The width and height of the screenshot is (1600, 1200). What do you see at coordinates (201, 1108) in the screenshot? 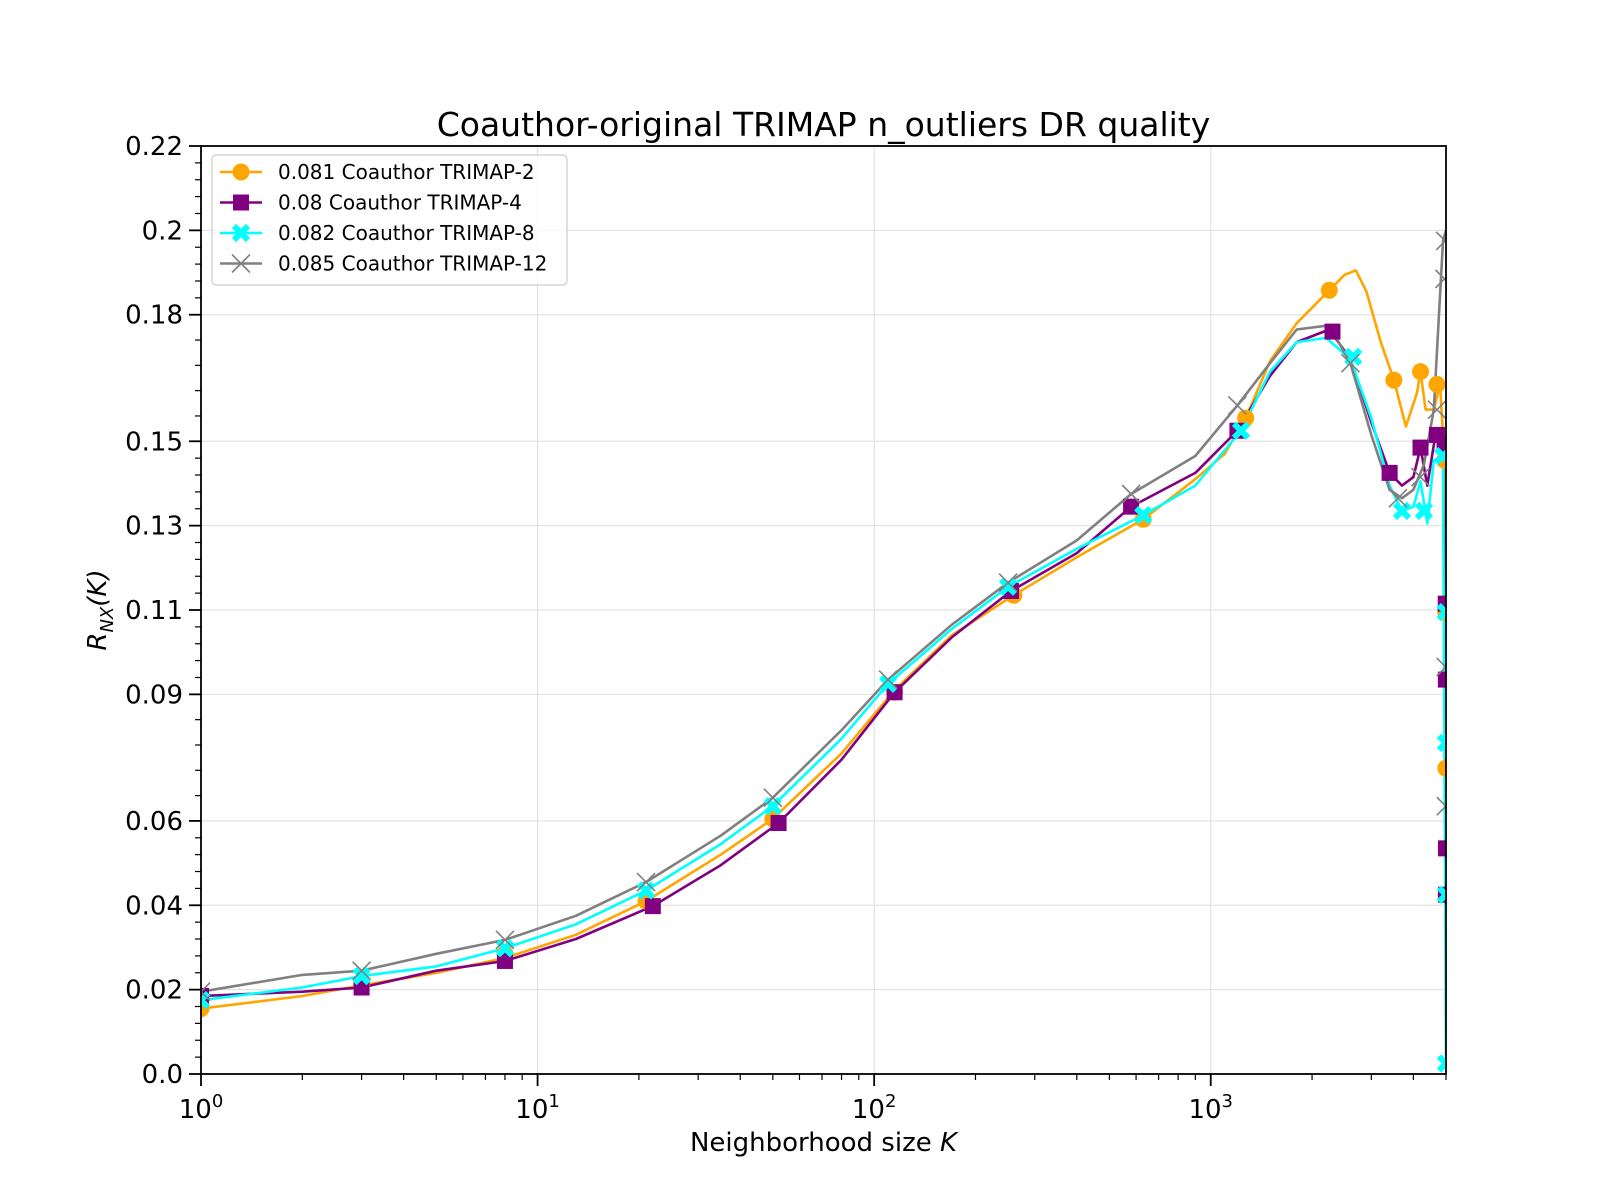
I see `x-tick-label: 10⁰` at bounding box center [201, 1108].